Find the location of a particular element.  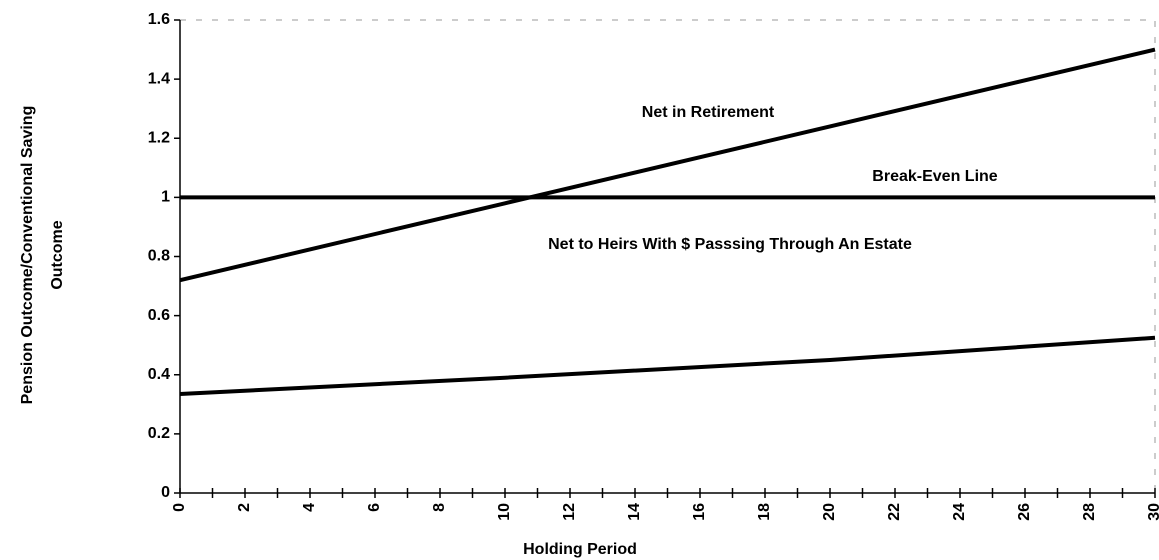

y-tick-label: 1.4 is located at coordinates (159, 78).